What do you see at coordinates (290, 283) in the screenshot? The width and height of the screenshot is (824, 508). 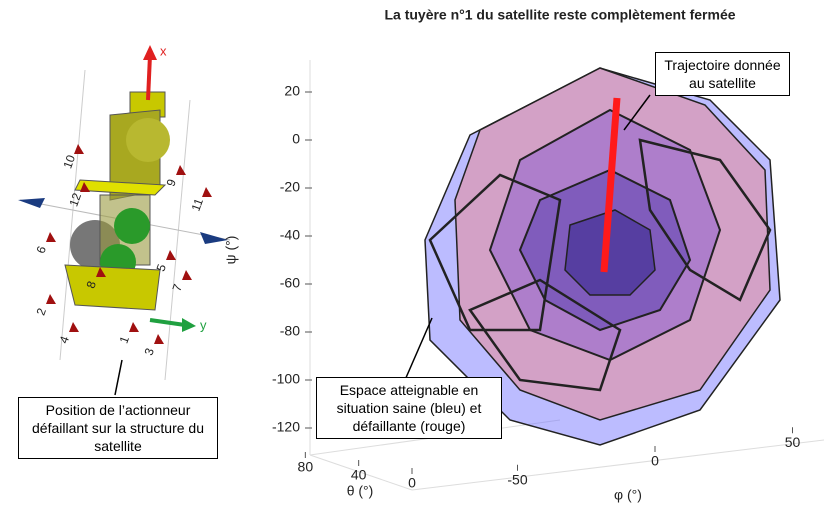 I see `z-tick-label: -60` at bounding box center [290, 283].